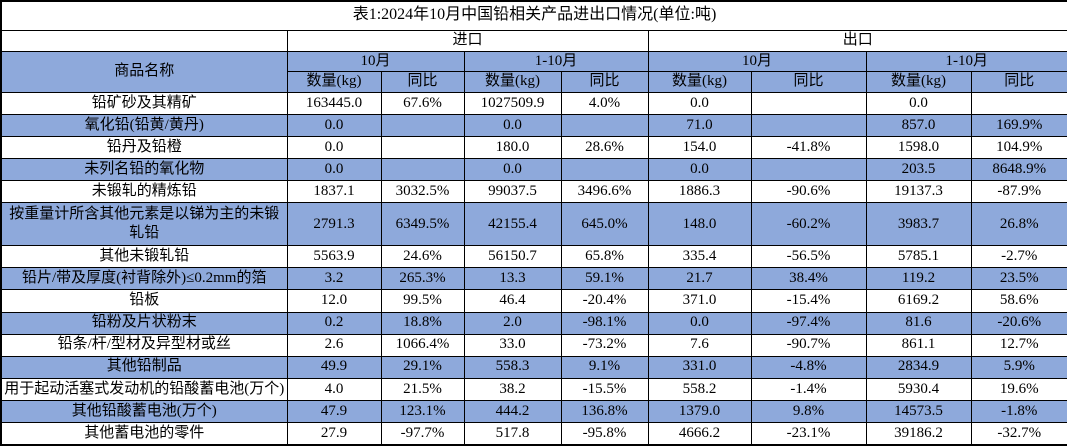  I want to click on export-jan-oct-yoy-cell: -20.6%, so click(1018, 323).